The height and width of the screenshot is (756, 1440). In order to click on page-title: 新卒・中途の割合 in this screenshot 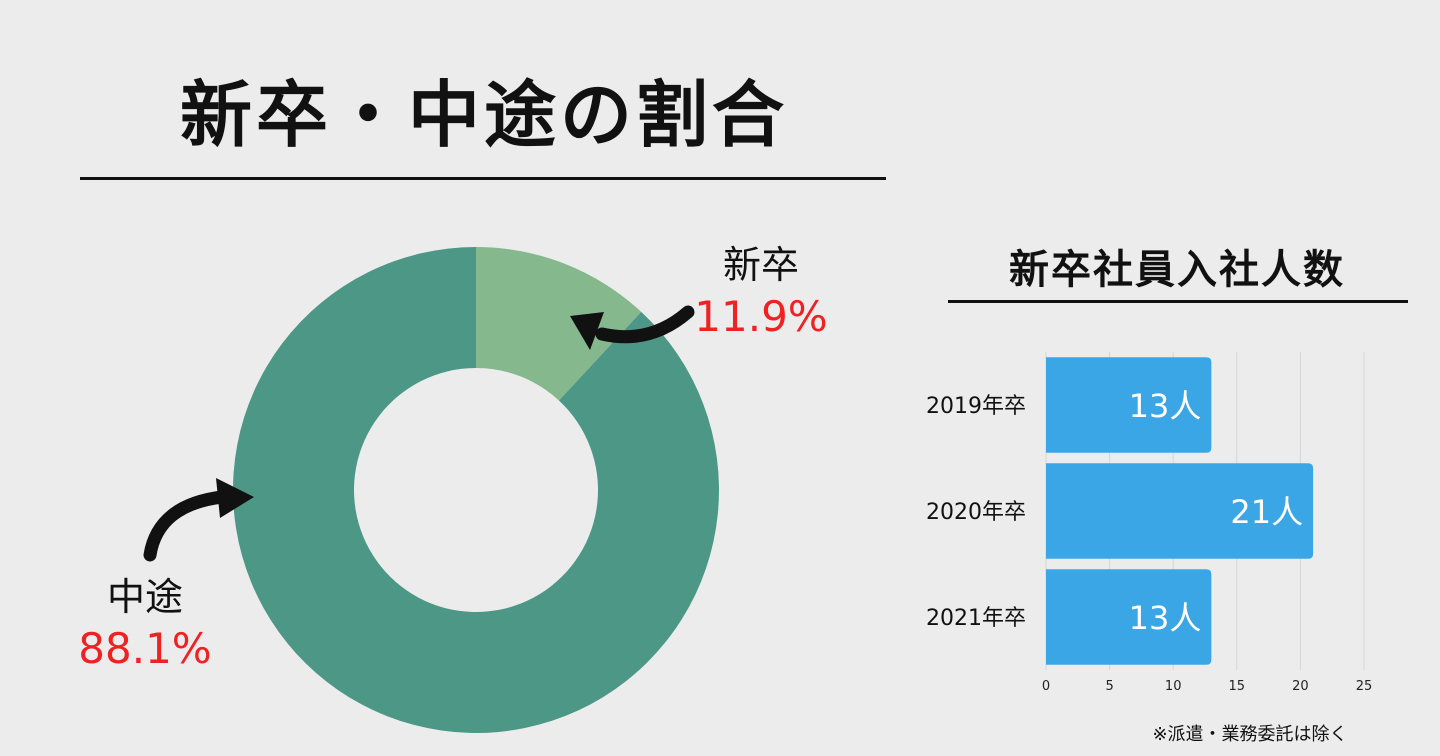, I will do `click(483, 115)`.